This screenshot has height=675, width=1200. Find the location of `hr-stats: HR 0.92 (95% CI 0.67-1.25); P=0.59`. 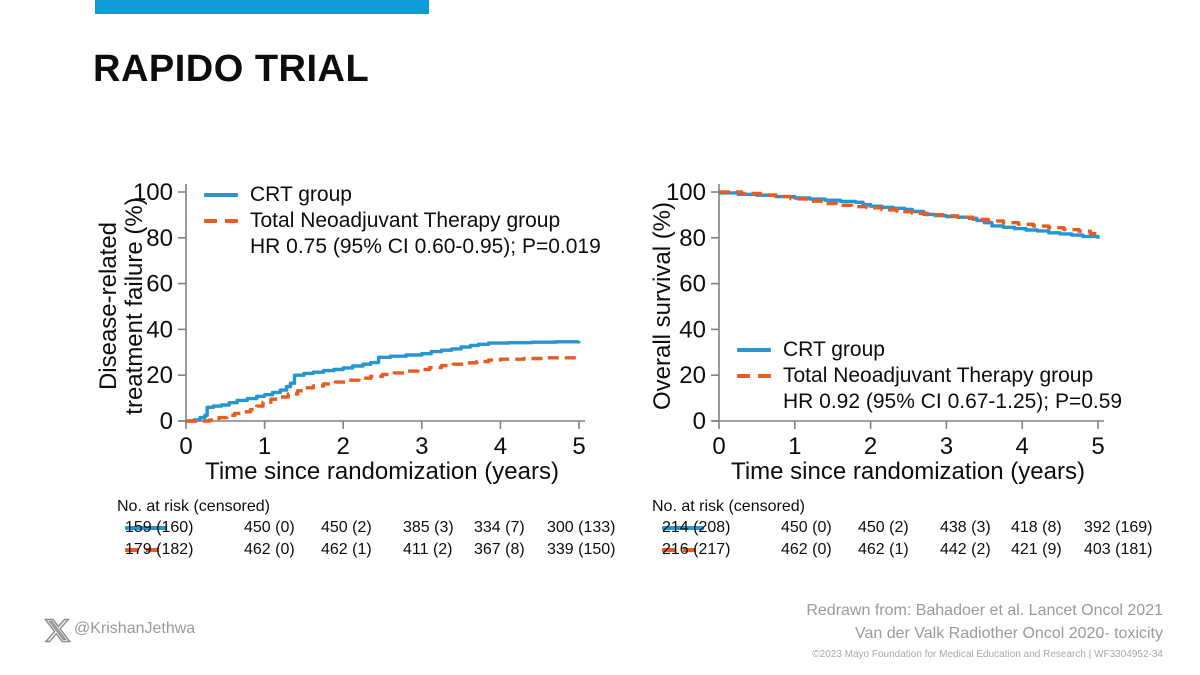

hr-stats: HR 0.92 (95% CI 0.67-1.25); P=0.59 is located at coordinates (929, 402).